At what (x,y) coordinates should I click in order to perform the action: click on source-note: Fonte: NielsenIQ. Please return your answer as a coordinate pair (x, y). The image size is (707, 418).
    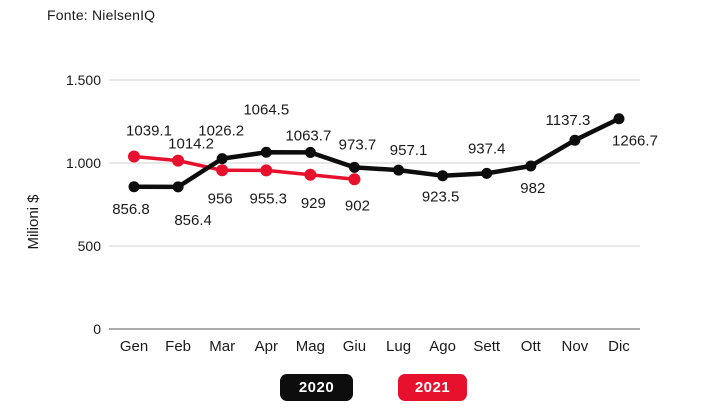
    Looking at the image, I should click on (101, 15).